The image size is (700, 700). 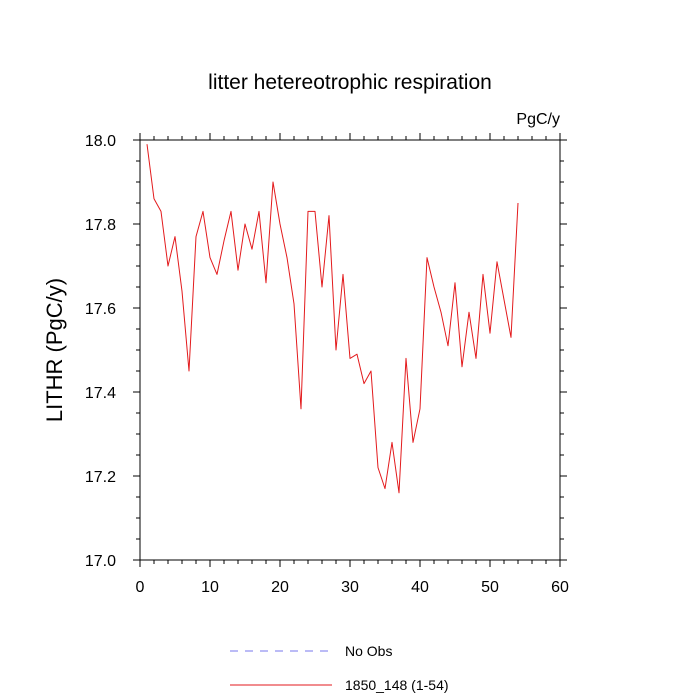 What do you see at coordinates (350, 587) in the screenshot?
I see `x-tick-label: 30` at bounding box center [350, 587].